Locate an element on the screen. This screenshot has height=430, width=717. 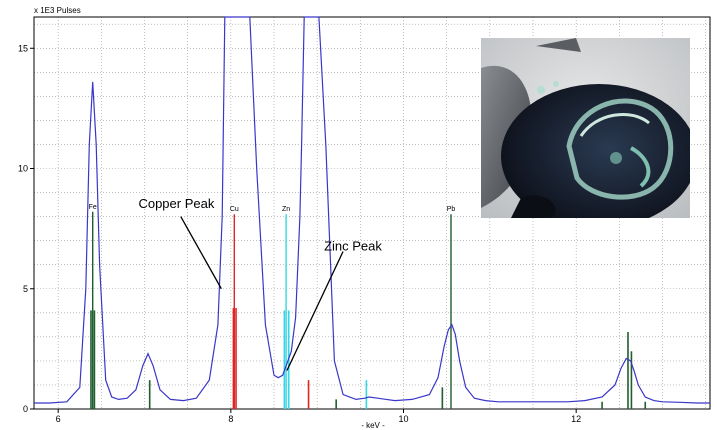
annotation-label: Copper Peak is located at coordinates (176, 203).